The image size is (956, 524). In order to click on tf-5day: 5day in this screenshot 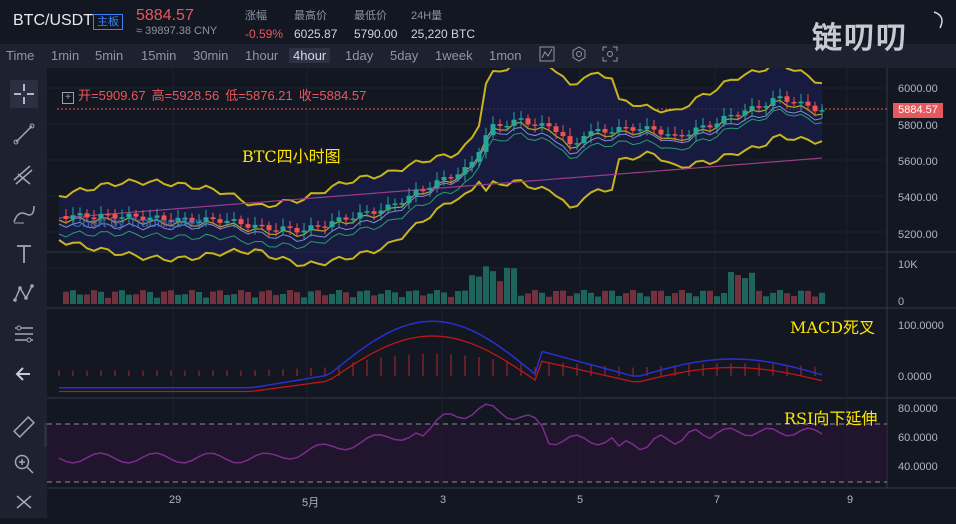, I will do `click(404, 55)`.